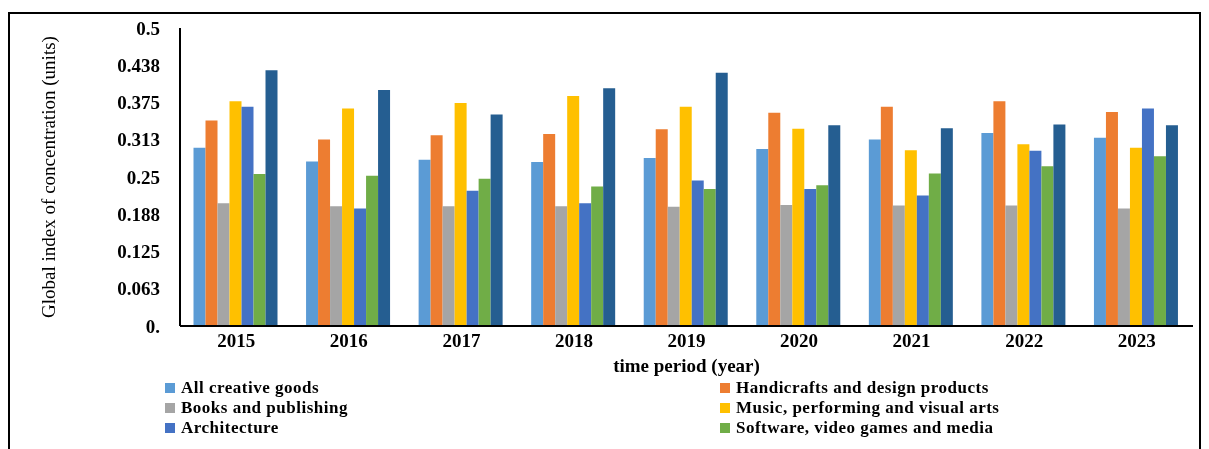 The image size is (1209, 449). Describe the element at coordinates (138, 103) in the screenshot. I see `y-tick-label: 0.375` at that location.